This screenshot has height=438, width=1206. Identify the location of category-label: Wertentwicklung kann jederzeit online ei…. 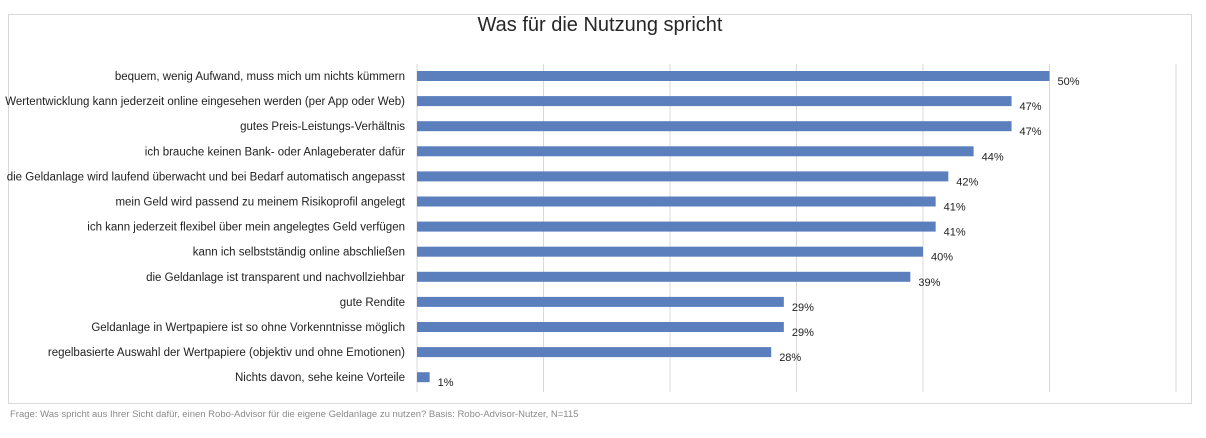
(205, 102).